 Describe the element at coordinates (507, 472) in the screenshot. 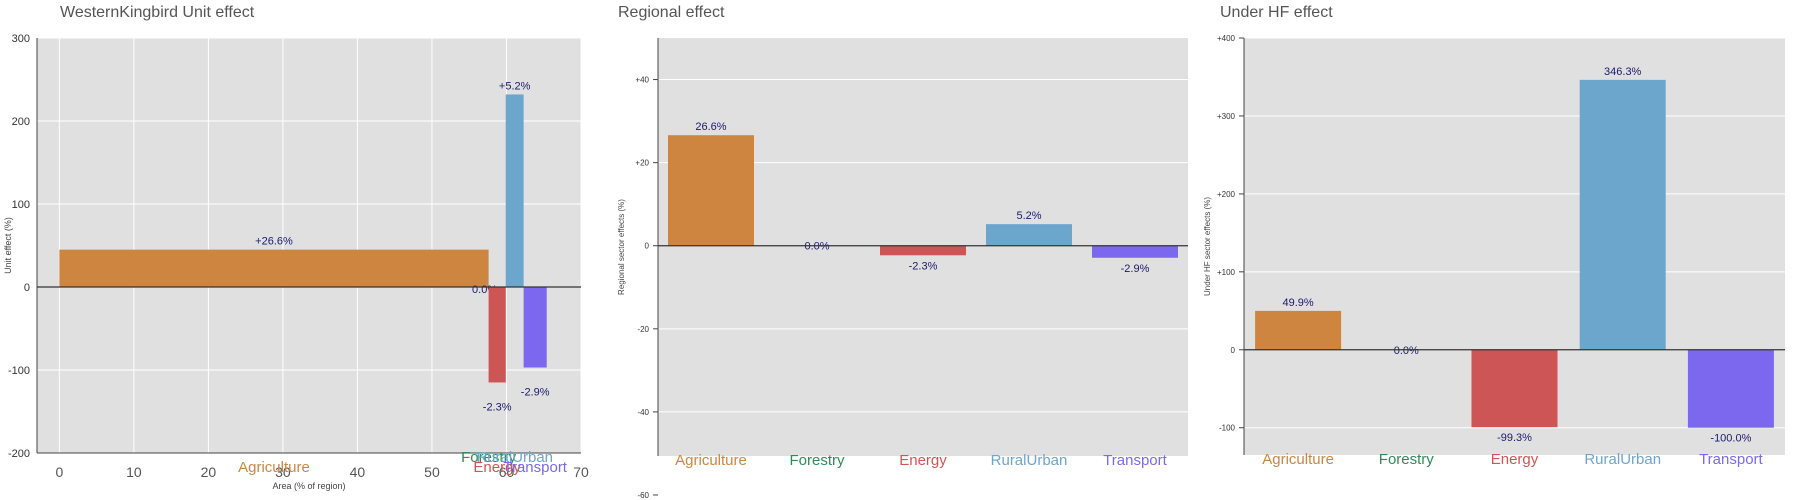

I see `x-tick-label: 60` at that location.